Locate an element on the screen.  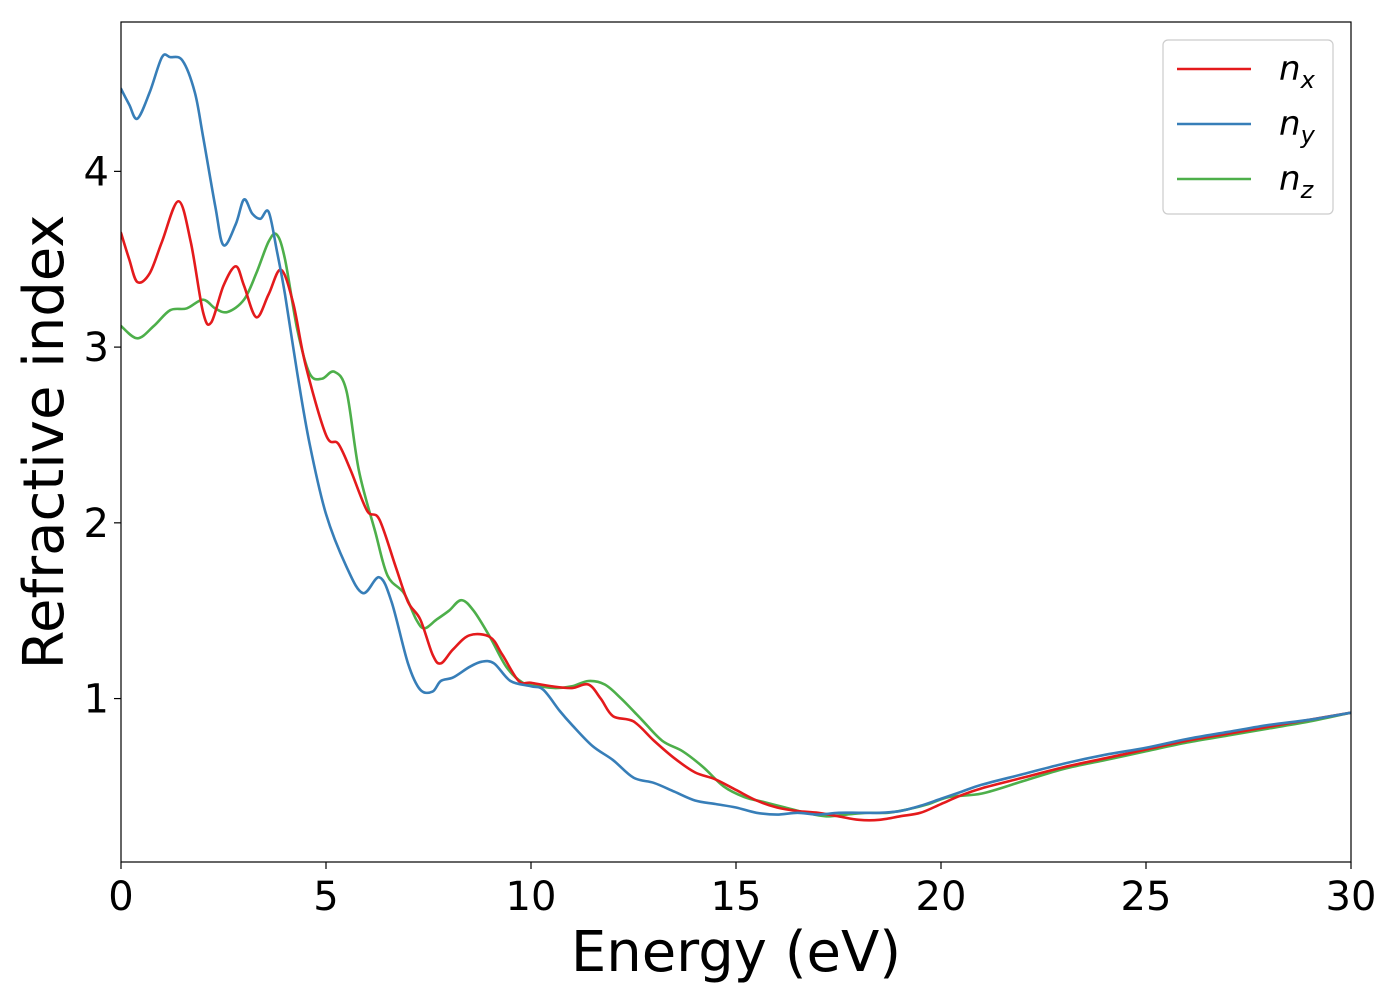
legend-label-nx: nx is located at coordinates (1297, 71).